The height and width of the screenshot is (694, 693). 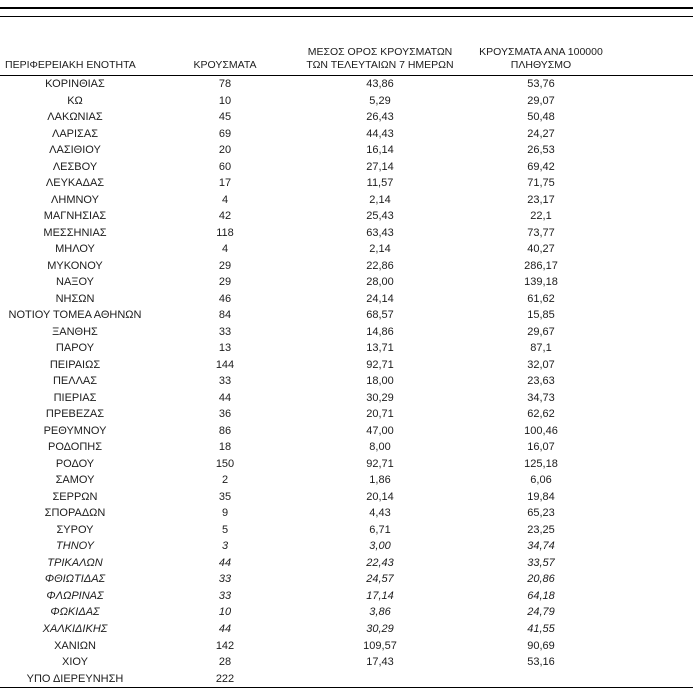 What do you see at coordinates (541, 64) in the screenshot?
I see `header-per-100k-line2: ΠΛΗΘΥΣΜΟ` at bounding box center [541, 64].